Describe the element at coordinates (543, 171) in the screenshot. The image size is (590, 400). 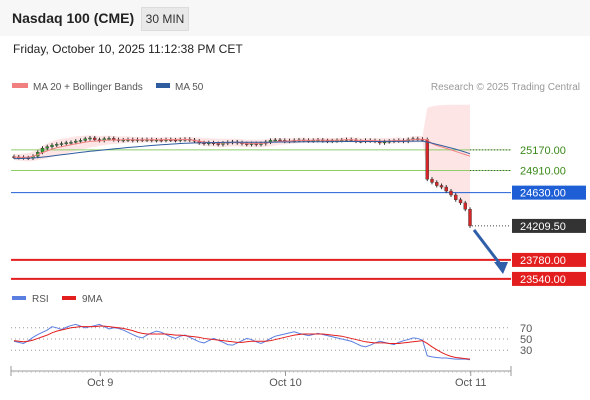
I see `level-label: 24910.00` at that location.